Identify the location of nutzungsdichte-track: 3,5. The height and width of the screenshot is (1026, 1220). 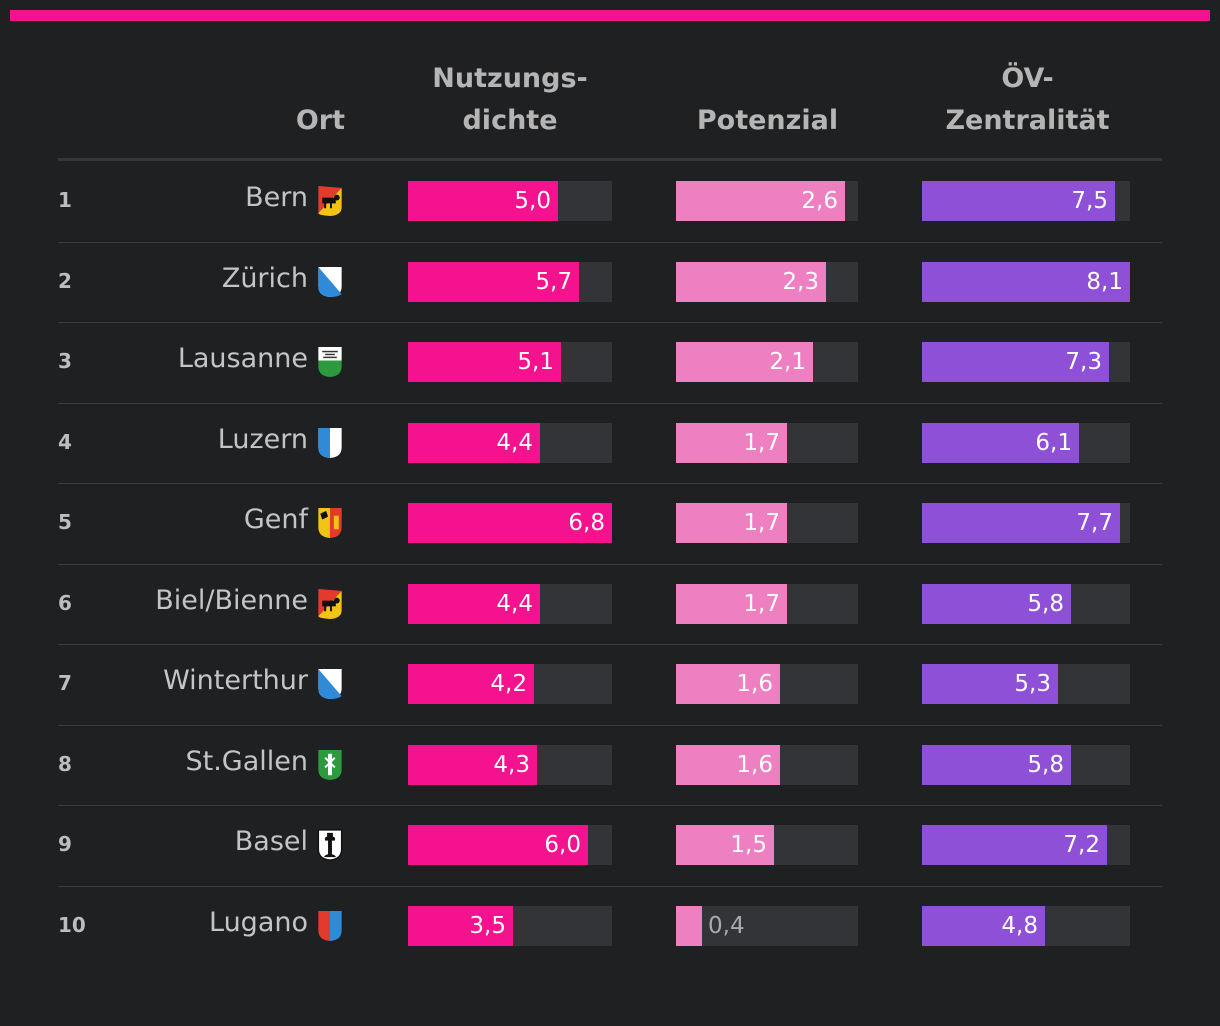
(510, 925).